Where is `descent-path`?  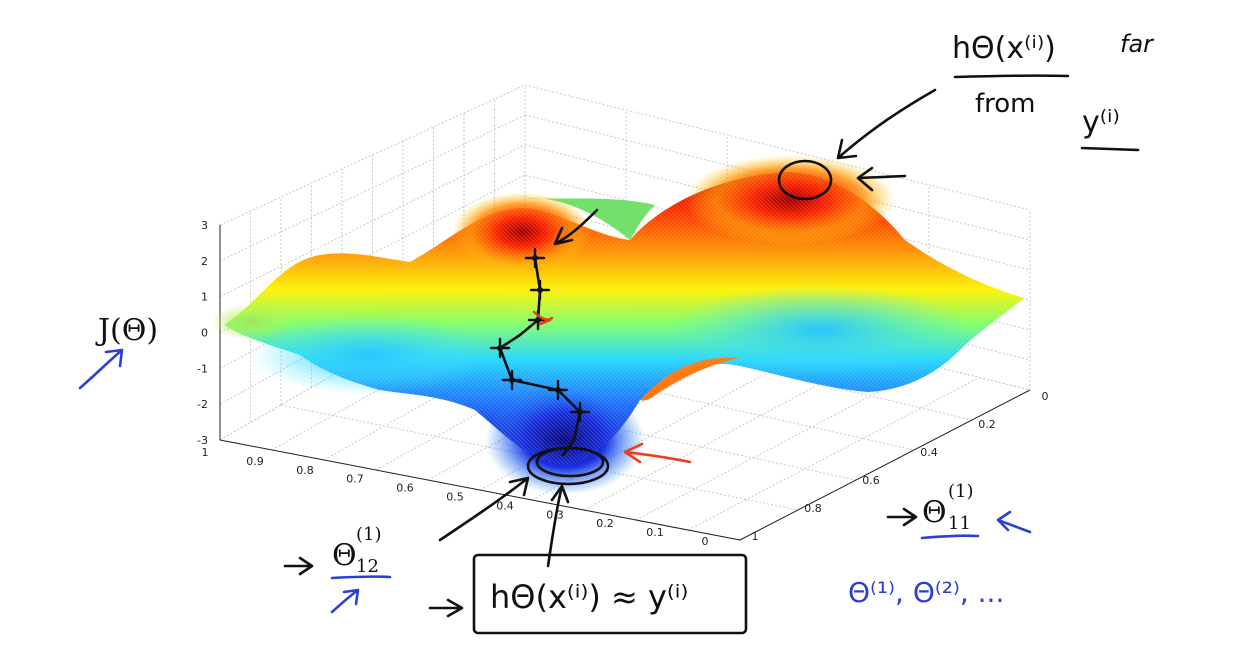 descent-path is located at coordinates (540, 352).